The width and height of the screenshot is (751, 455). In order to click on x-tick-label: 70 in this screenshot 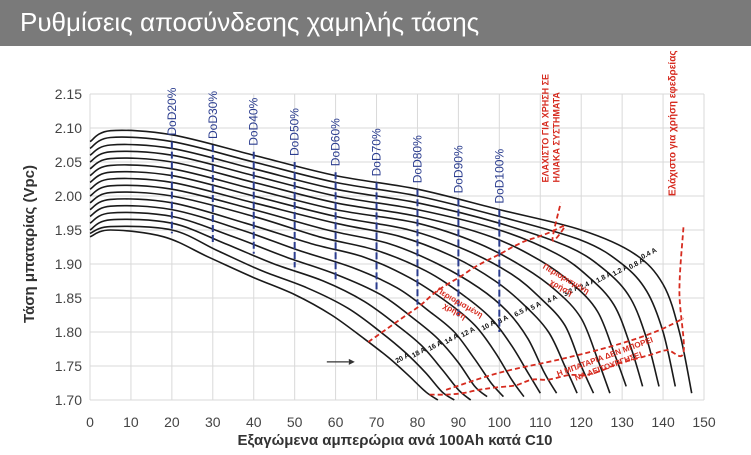, I will do `click(377, 422)`.